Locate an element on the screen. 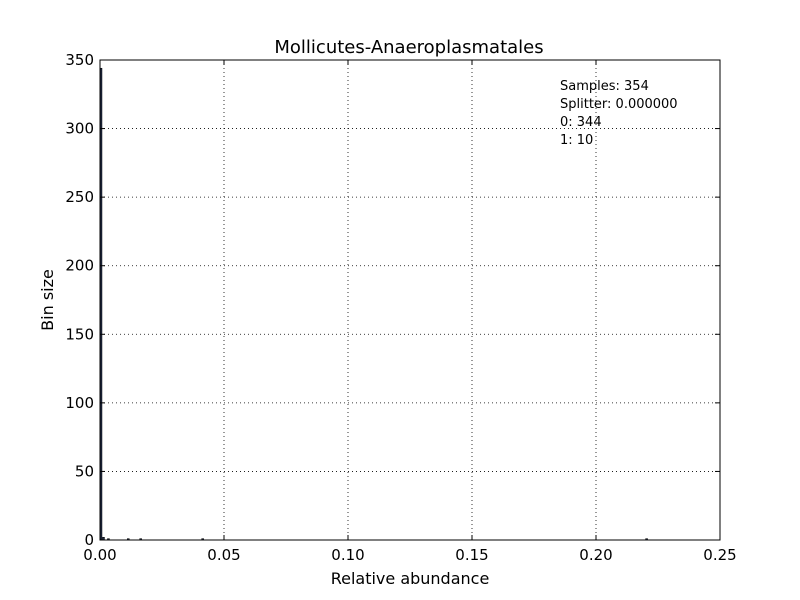 The image size is (800, 600). y-tick-label: 150 is located at coordinates (79, 334).